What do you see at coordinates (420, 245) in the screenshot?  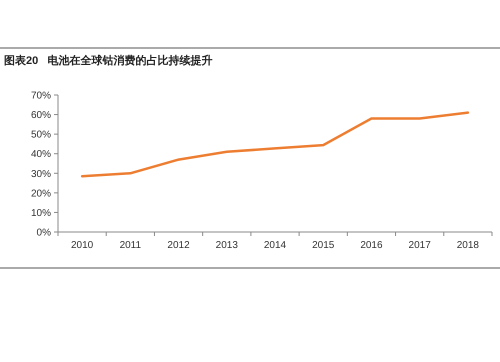 I see `x-tick-label: 2017` at bounding box center [420, 245].